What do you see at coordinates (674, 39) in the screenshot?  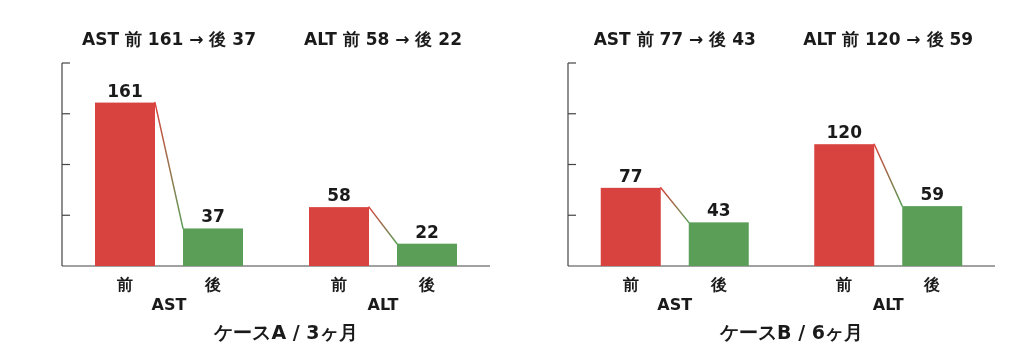 I see `text: AST 前 77 → 後 43` at bounding box center [674, 39].